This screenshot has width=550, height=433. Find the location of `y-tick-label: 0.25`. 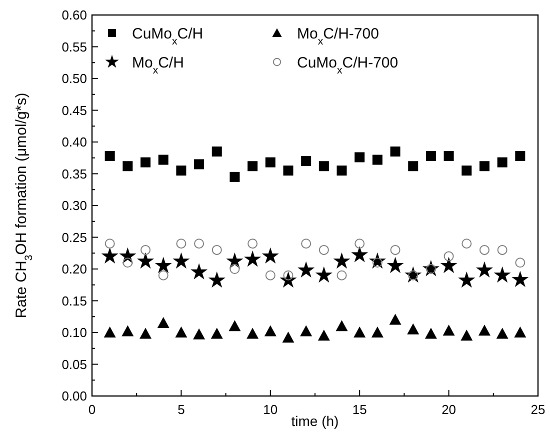

y-tick-label: 0.25 is located at coordinates (74, 237).